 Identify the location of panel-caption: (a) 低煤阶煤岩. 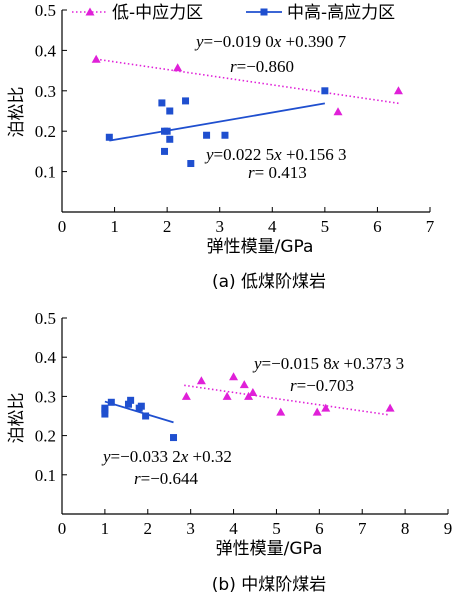
(269, 282).